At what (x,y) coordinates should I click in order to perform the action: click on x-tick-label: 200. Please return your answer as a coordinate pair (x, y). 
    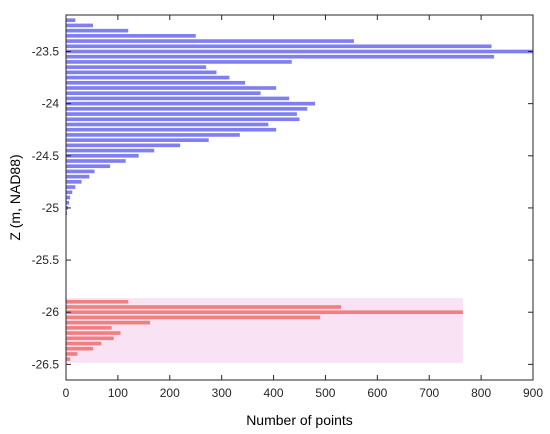
    Looking at the image, I should click on (170, 393).